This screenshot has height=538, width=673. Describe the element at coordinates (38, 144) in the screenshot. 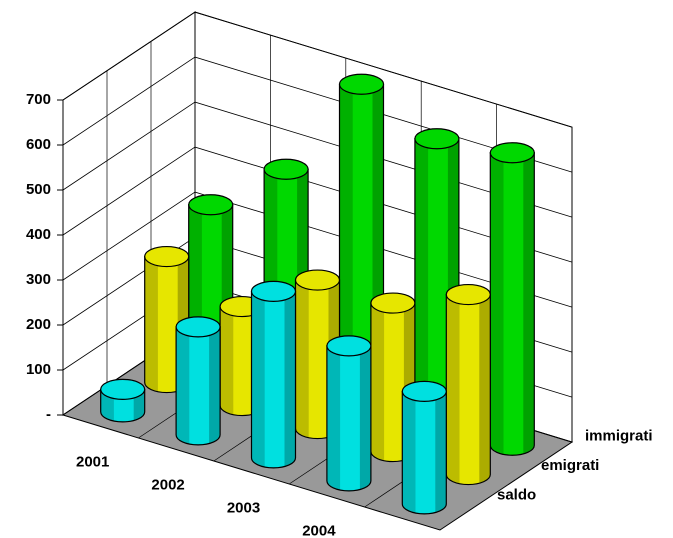

I see `y-tick-label: 600` at that location.